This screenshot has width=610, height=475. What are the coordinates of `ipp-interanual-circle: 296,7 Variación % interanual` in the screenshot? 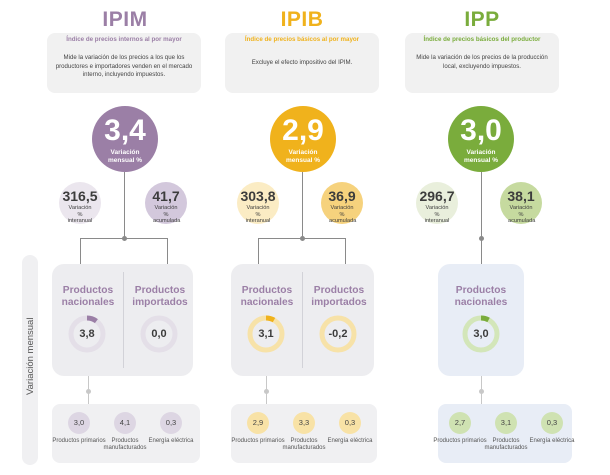 It's located at (437, 203).